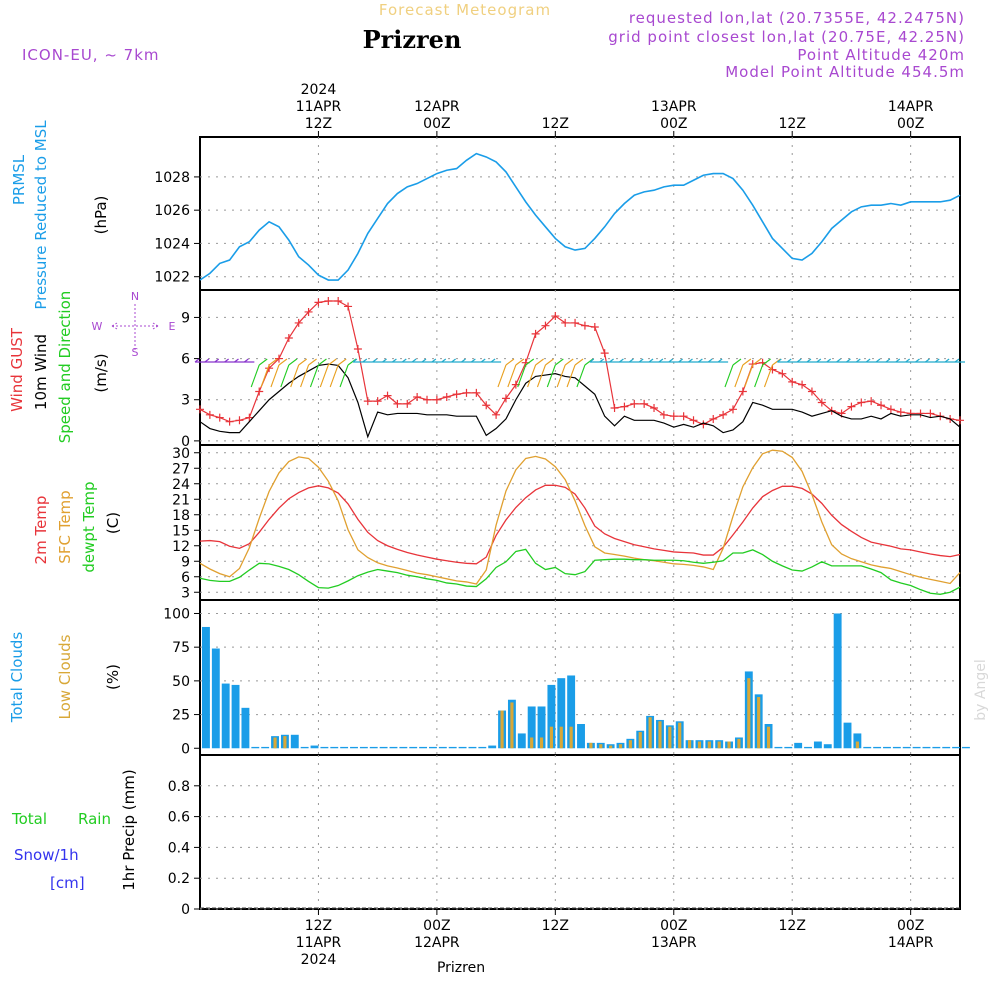 The height and width of the screenshot is (1000, 1000). I want to click on label-total: Total, so click(29, 819).